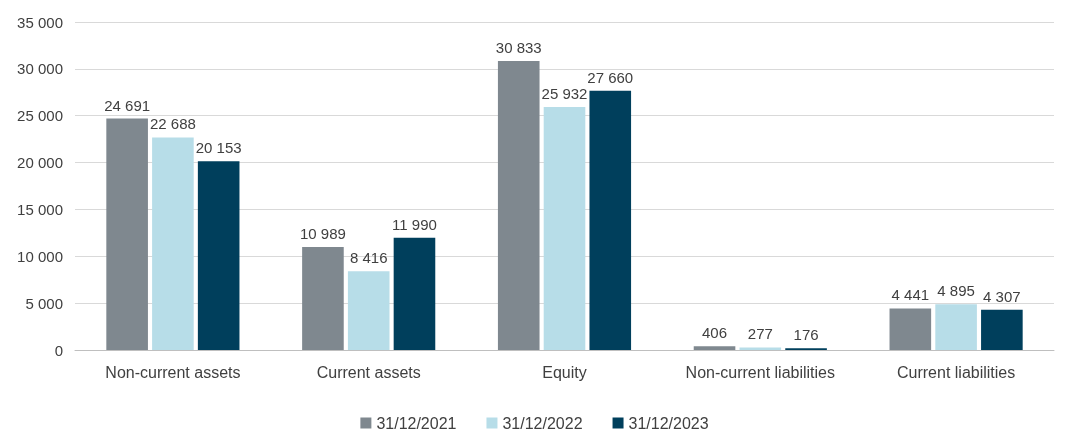  What do you see at coordinates (760, 334) in the screenshot?
I see `data-label: 277` at bounding box center [760, 334].